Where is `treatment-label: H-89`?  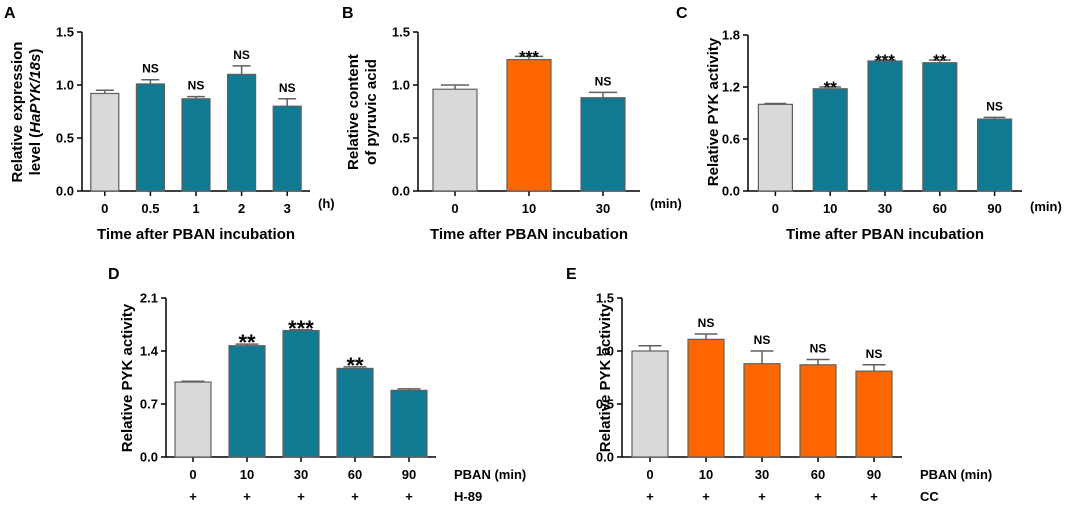
treatment-label: H-89 is located at coordinates (468, 496).